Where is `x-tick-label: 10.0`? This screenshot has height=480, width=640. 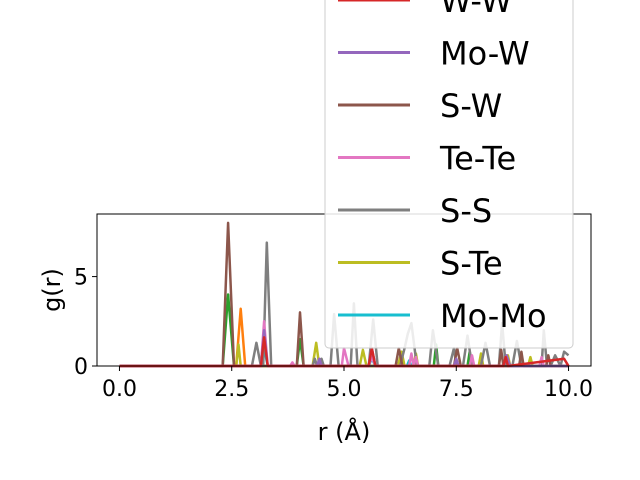 x-tick-label: 10.0 is located at coordinates (568, 389).